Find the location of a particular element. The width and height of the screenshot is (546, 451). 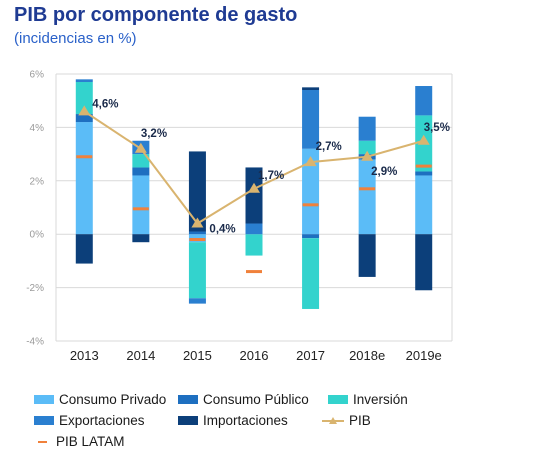

legend-item-consumo-privado: Consumo Privado is located at coordinates (100, 399).